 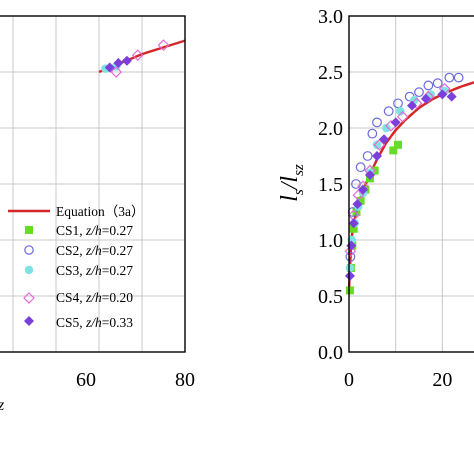 I want to click on right-y-tick-label: 1.5, so click(x=330, y=185).